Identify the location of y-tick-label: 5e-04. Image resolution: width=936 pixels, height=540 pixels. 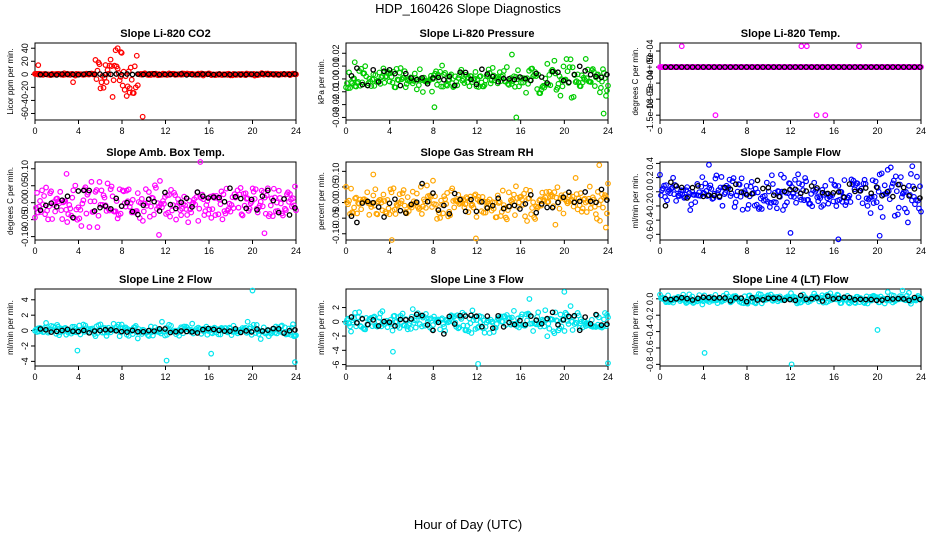
(650, 51).